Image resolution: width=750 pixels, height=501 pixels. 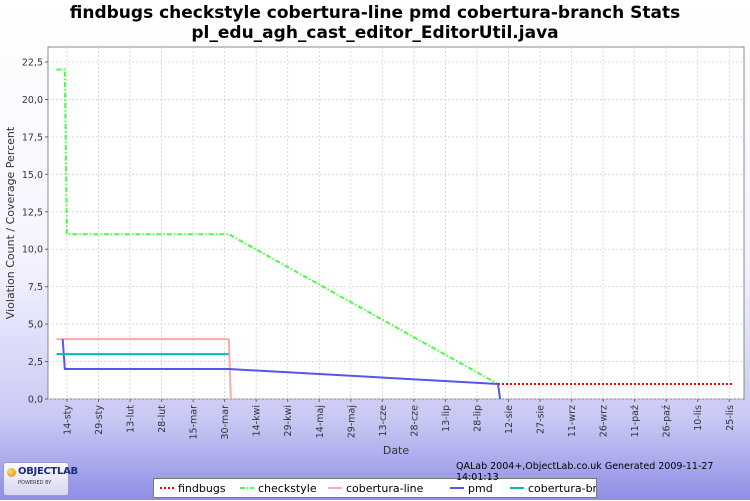 I want to click on legend-label-checkstyle: checkstyle, so click(x=287, y=488).